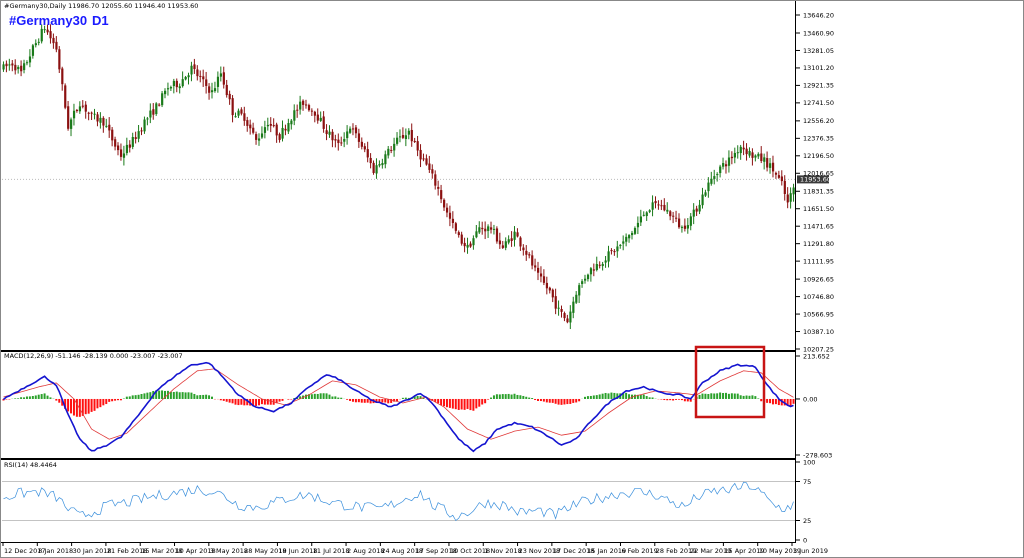  What do you see at coordinates (574, 551) in the screenshot?
I see `time-tick-label: 17 Dec 2018` at bounding box center [574, 551].